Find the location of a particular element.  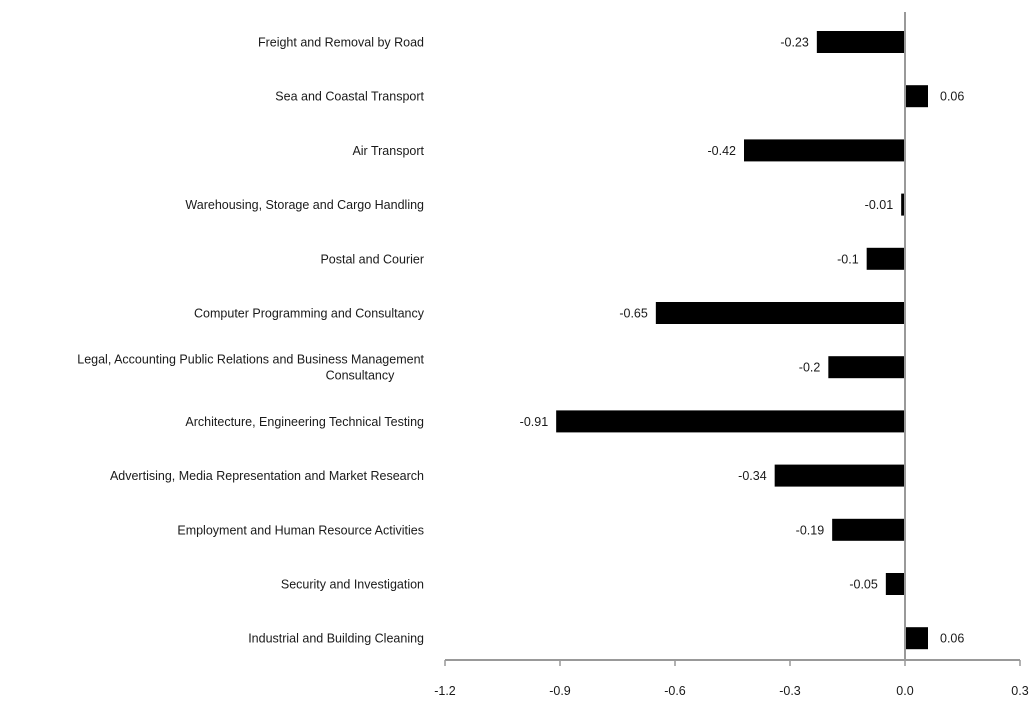

category-label: Security and Investigation is located at coordinates (352, 585).